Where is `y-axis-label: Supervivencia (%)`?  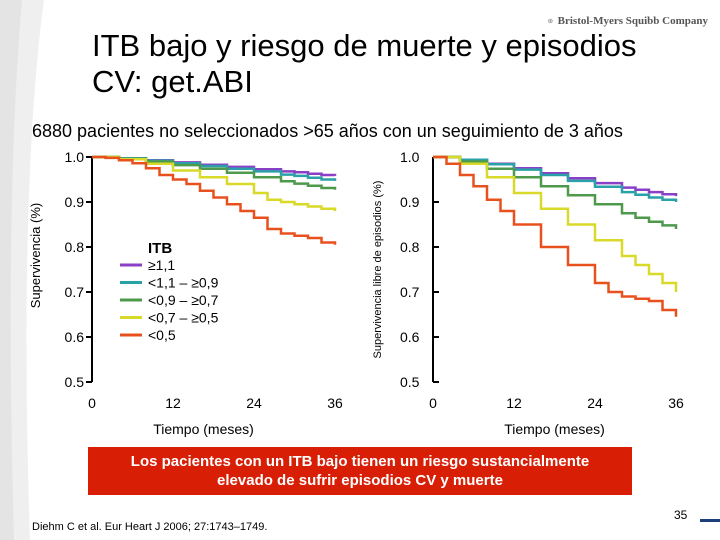
y-axis-label: Supervivencia (%) is located at coordinates (35, 256).